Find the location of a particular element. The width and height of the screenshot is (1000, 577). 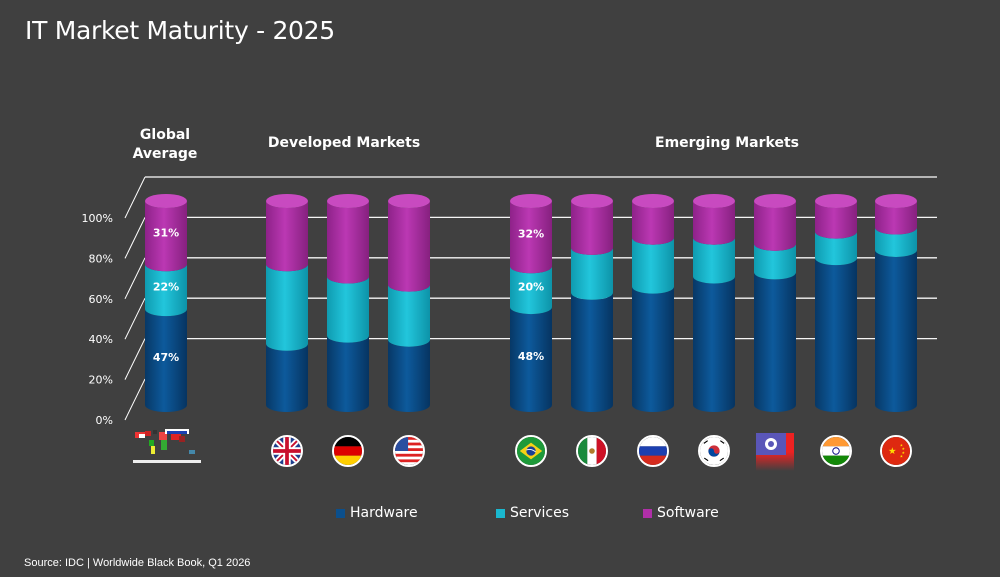

south-korea-flag-icon is located at coordinates (714, 451).